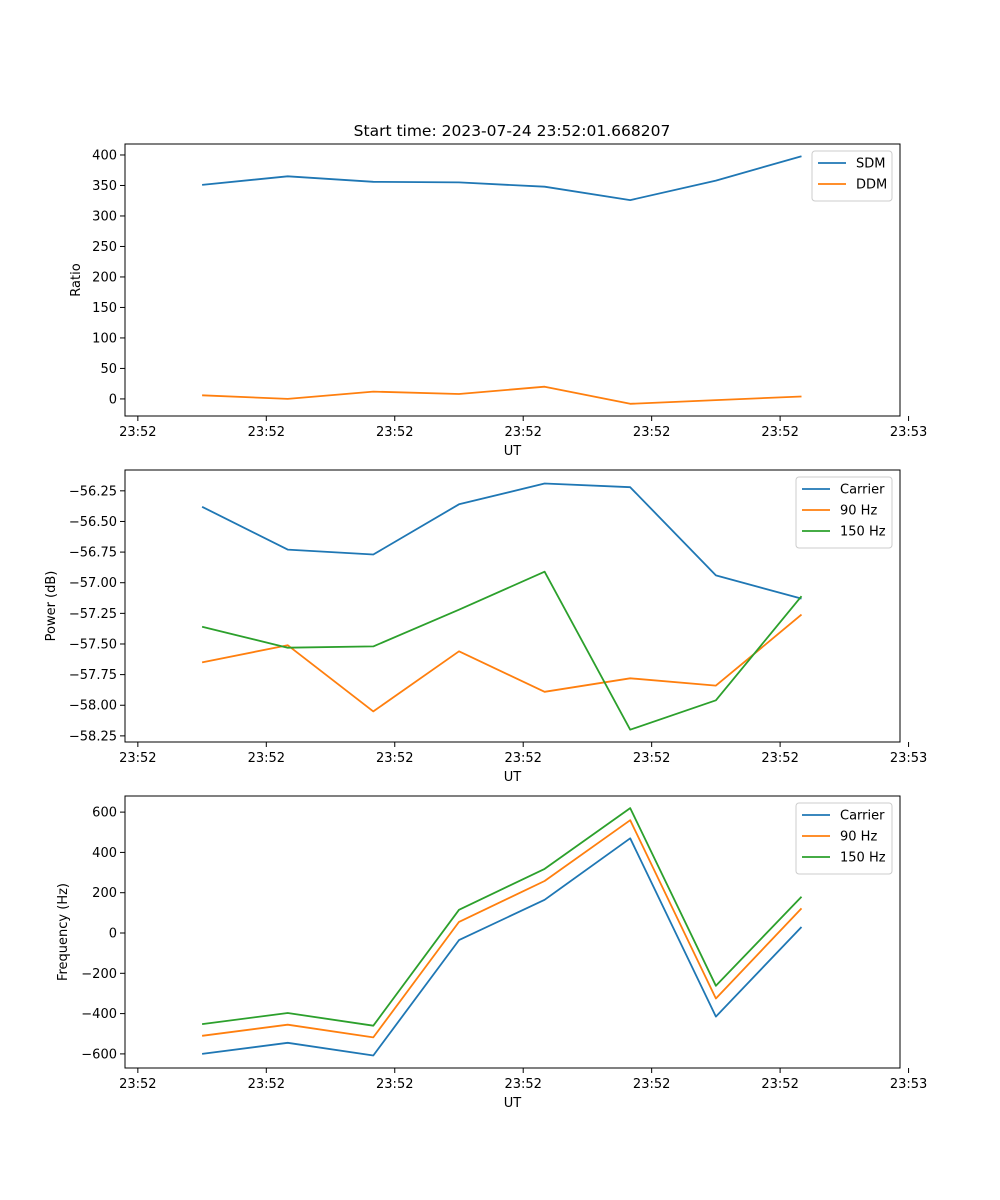 The width and height of the screenshot is (1000, 1200). Describe the element at coordinates (99, 1054) in the screenshot. I see `y-tick-label: −600` at that location.